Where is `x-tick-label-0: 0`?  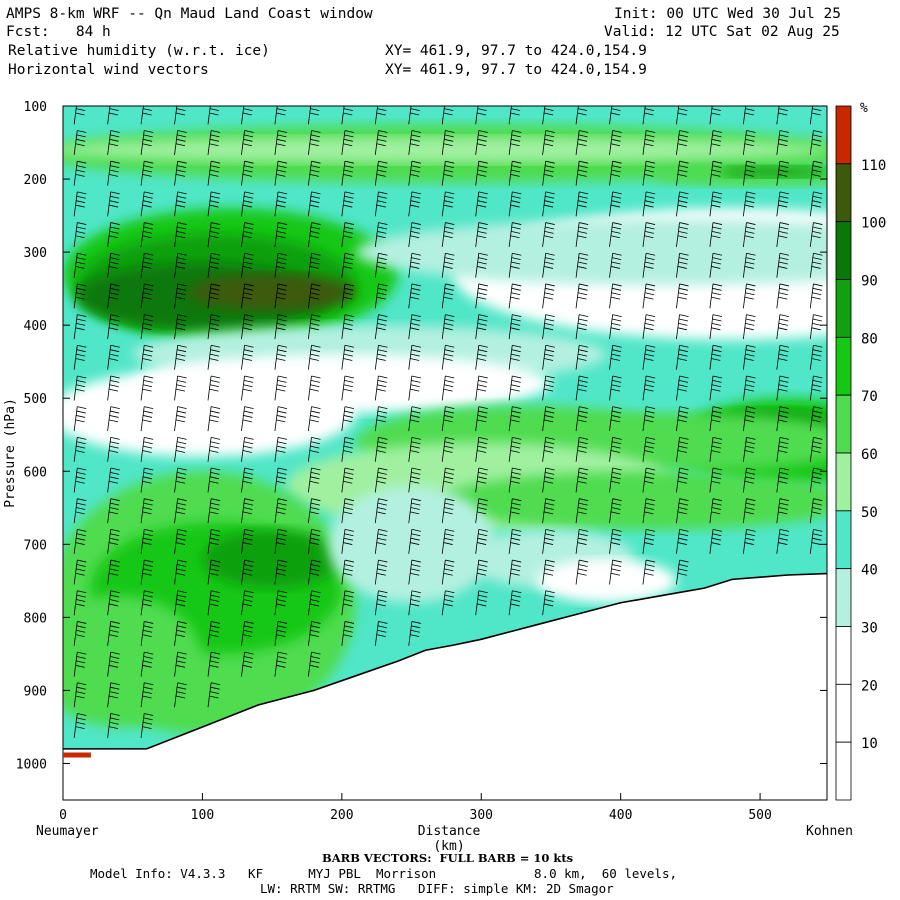 x-tick-label-0: 0 is located at coordinates (63, 815).